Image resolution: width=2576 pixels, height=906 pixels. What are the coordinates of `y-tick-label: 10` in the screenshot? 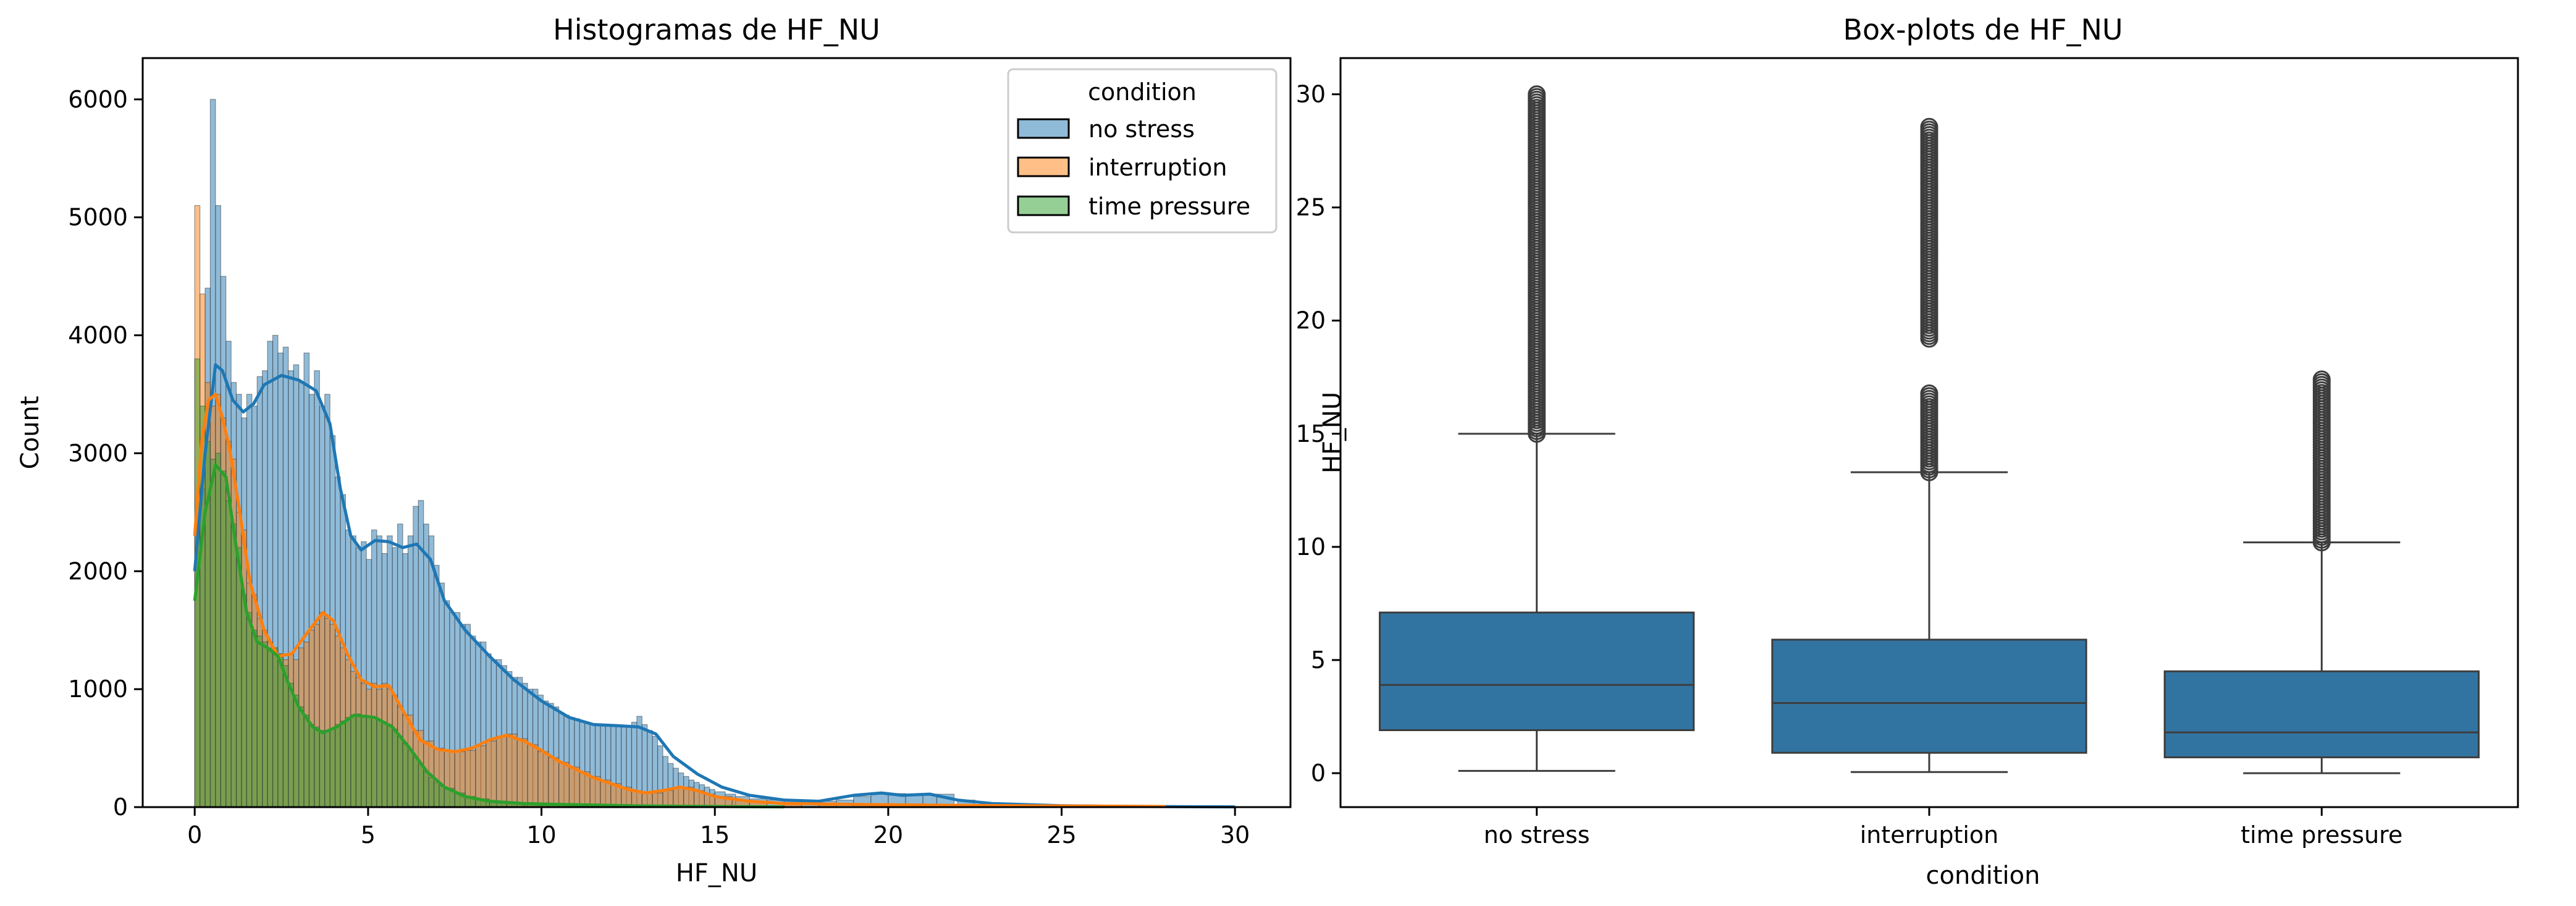 It's located at (1311, 547).